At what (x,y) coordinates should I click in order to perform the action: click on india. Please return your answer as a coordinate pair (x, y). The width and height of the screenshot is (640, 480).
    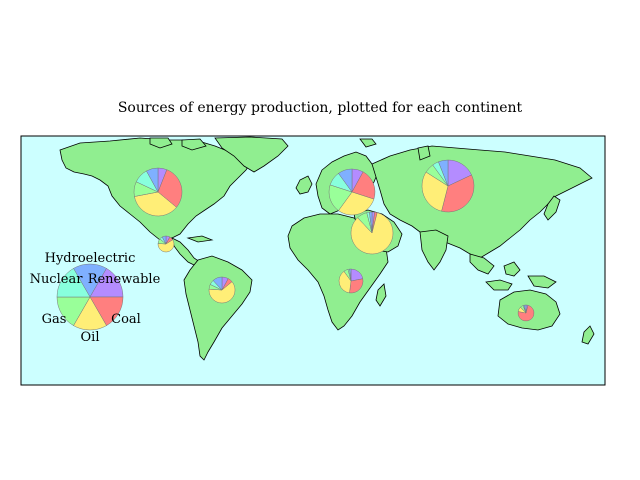
    Looking at the image, I should click on (434, 250).